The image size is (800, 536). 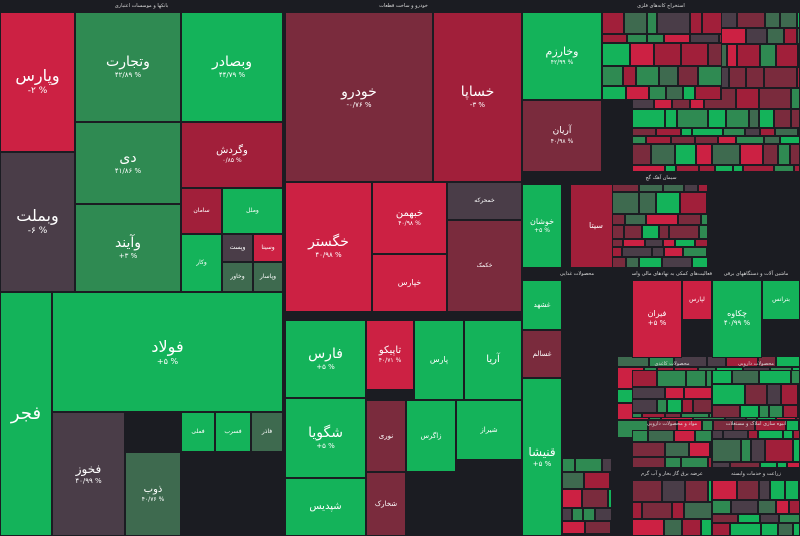 What do you see at coordinates (198, 432) in the screenshot?
I see `stock-tile: فملی` at bounding box center [198, 432].